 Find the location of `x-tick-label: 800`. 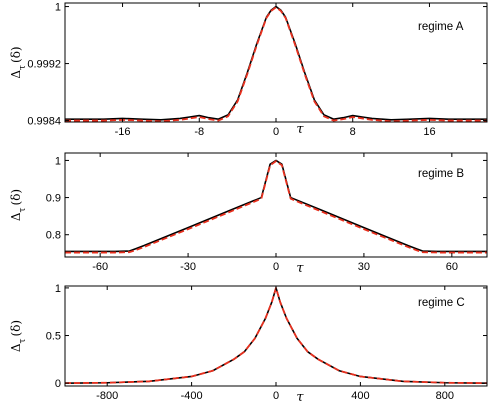

x-tick-label: 800 is located at coordinates (445, 396).